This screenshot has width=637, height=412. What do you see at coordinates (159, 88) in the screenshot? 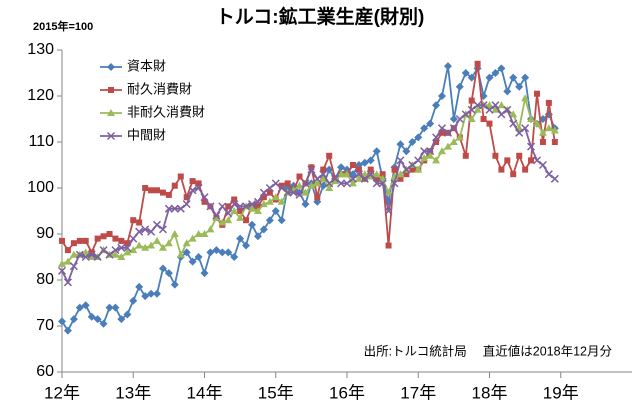
I see `legend-label: 耐久消費財` at bounding box center [159, 88].